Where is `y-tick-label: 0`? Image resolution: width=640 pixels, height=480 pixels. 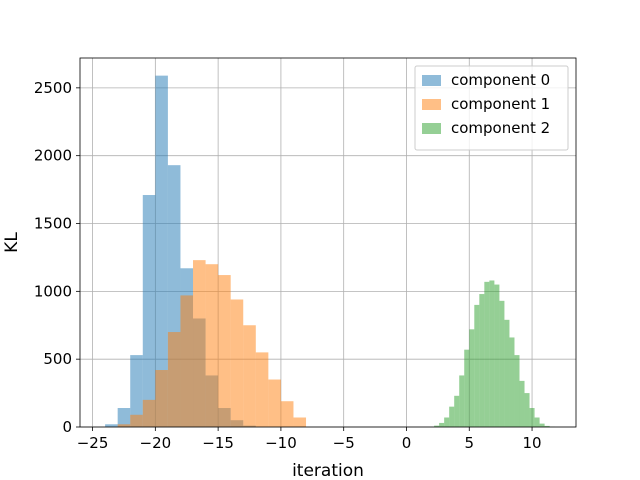 y-tick-label: 0 is located at coordinates (67, 427).